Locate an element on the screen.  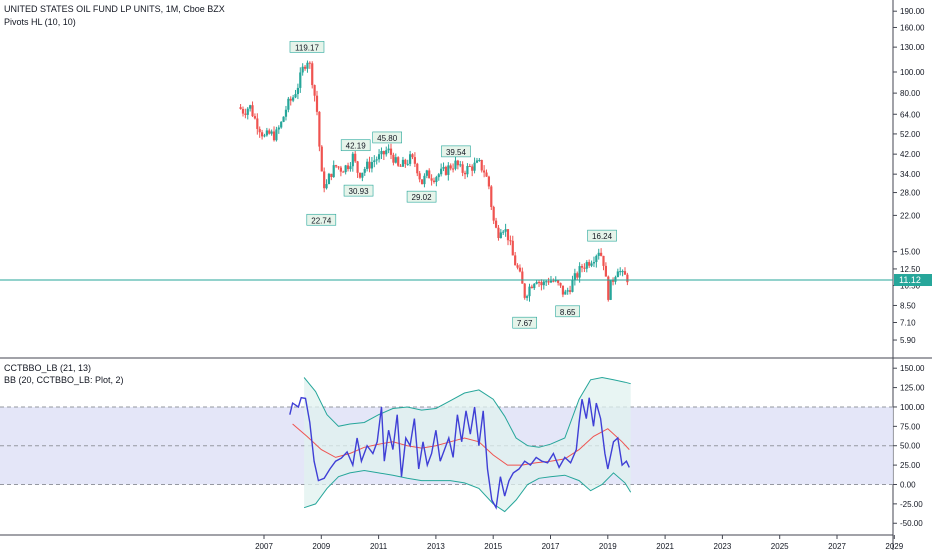
osc-tick-label-2: 100.00 is located at coordinates (912, 407).